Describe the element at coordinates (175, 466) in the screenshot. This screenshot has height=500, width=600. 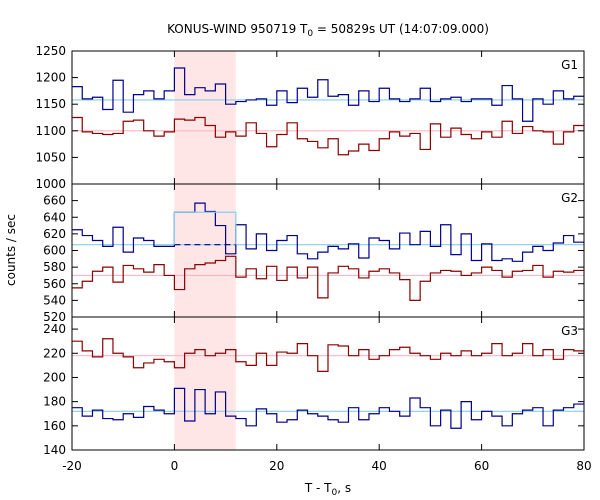
I see `x-tick-label: 0` at that location.